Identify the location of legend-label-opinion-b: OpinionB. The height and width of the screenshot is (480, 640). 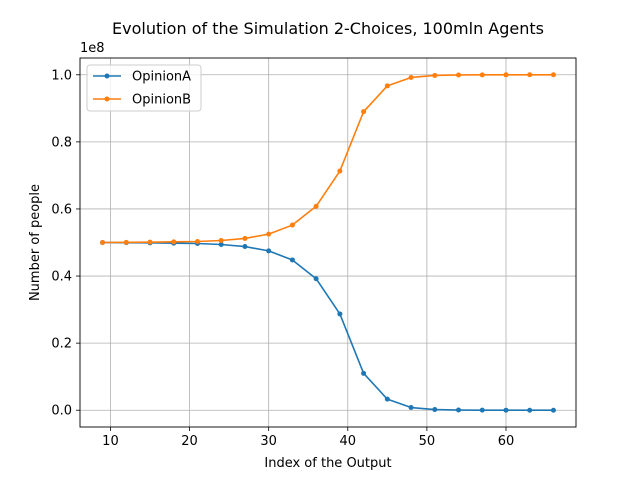
(161, 100).